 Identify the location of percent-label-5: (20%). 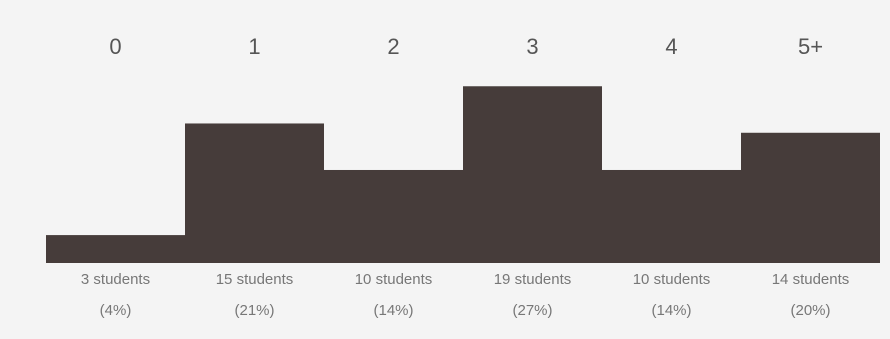
(810, 310).